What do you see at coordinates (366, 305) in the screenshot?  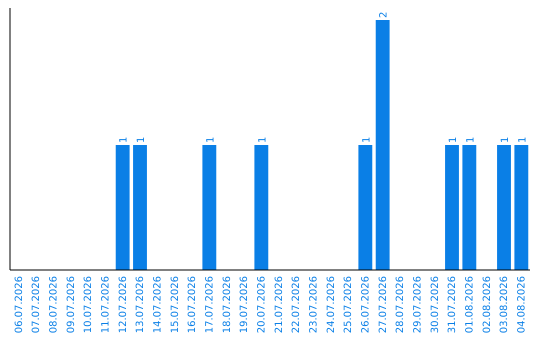 I see `x-tick-label: 26.07.2026` at bounding box center [366, 305].